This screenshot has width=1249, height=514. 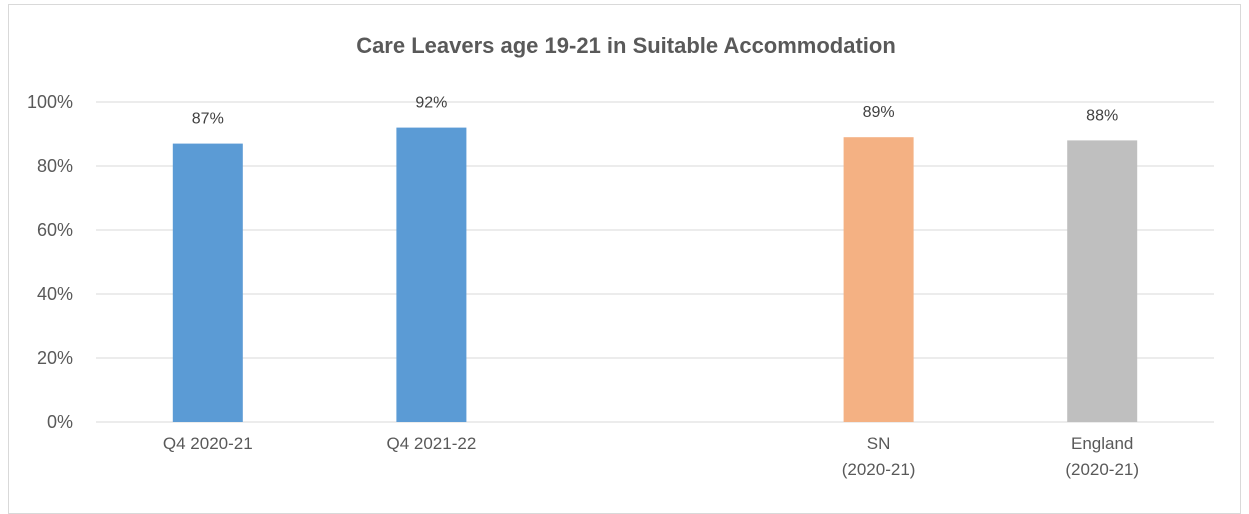 What do you see at coordinates (55, 358) in the screenshot?
I see `y-tick-label: 20%` at bounding box center [55, 358].